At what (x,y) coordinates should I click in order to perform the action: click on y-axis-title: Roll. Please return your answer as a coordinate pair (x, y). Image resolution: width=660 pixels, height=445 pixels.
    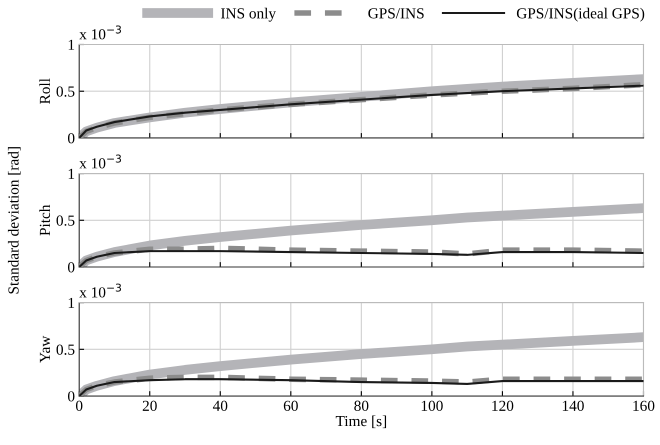
    Looking at the image, I should click on (44, 91).